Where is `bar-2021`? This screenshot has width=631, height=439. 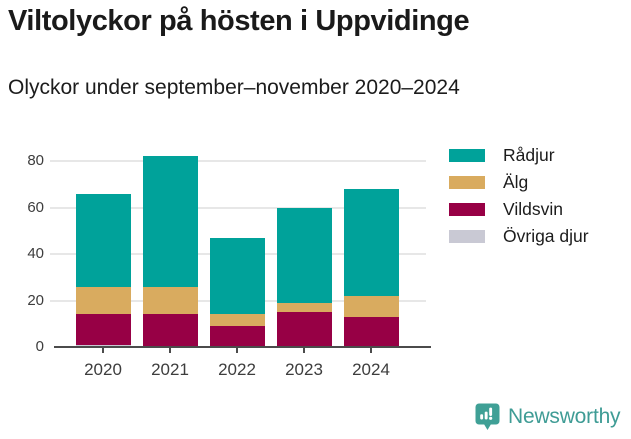 bar-2021 is located at coordinates (170, 251).